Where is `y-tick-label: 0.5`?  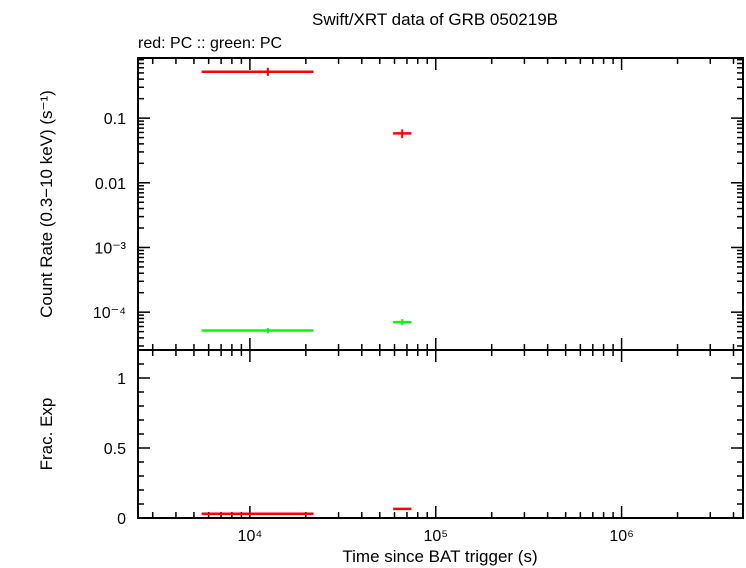 y-tick-label: 0.5 is located at coordinates (115, 449).